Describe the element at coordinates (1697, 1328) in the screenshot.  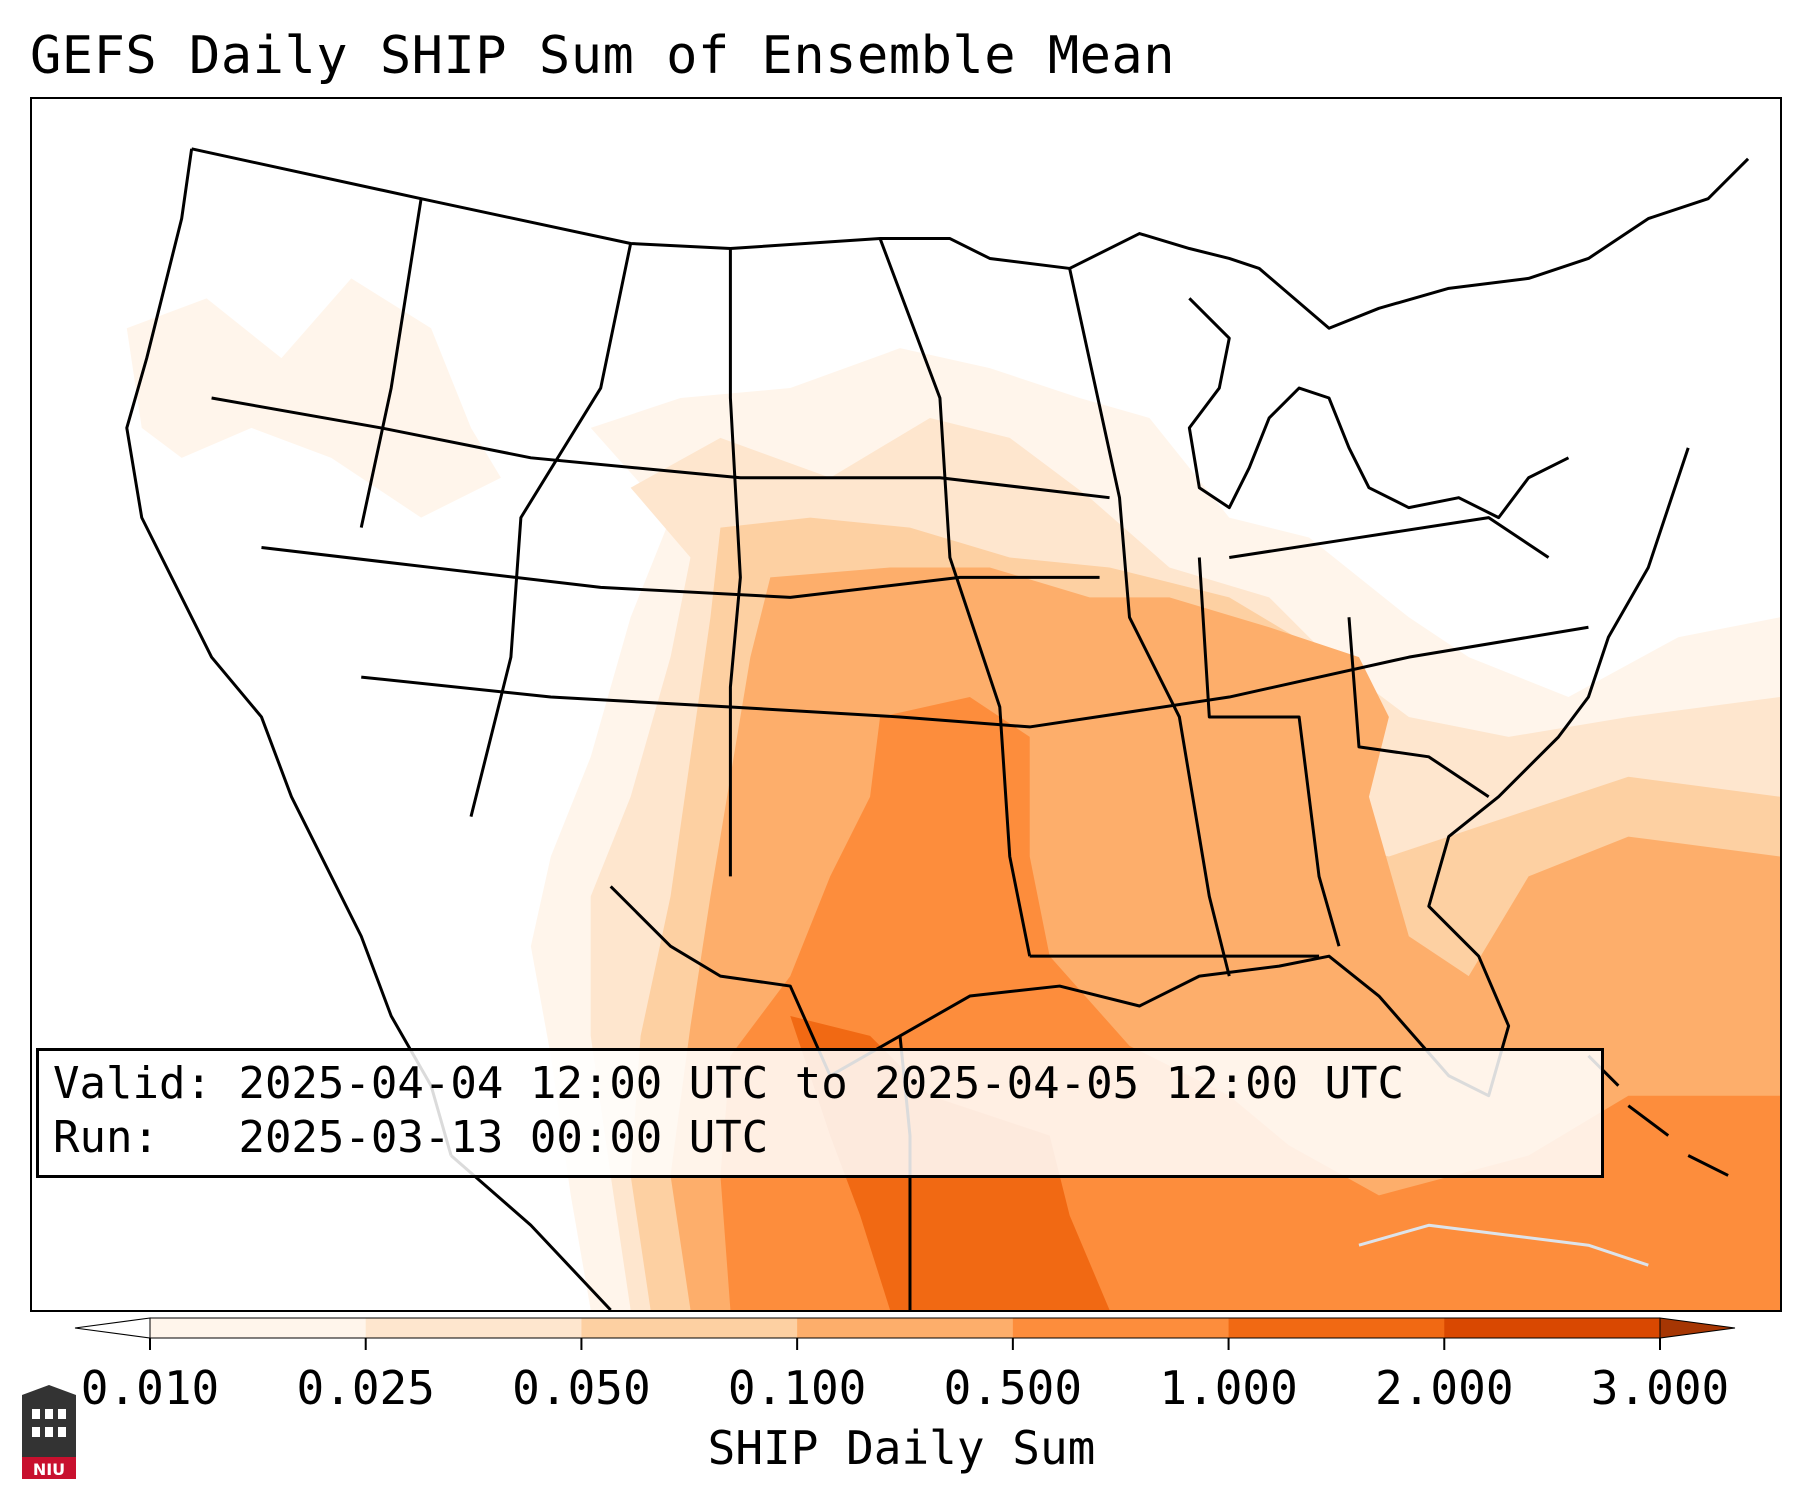
I see `colorbar-over-arrow` at that location.